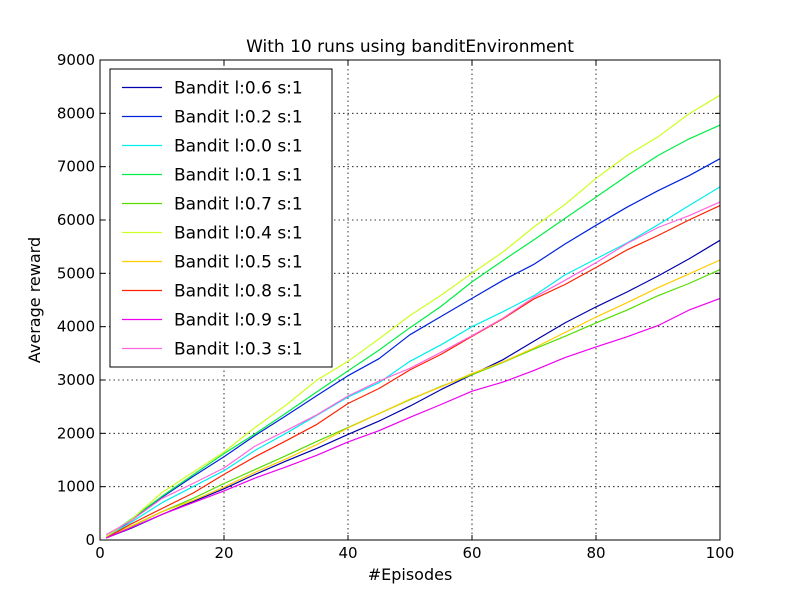  What do you see at coordinates (595, 553) in the screenshot?
I see `x-tick-label: 80` at bounding box center [595, 553].